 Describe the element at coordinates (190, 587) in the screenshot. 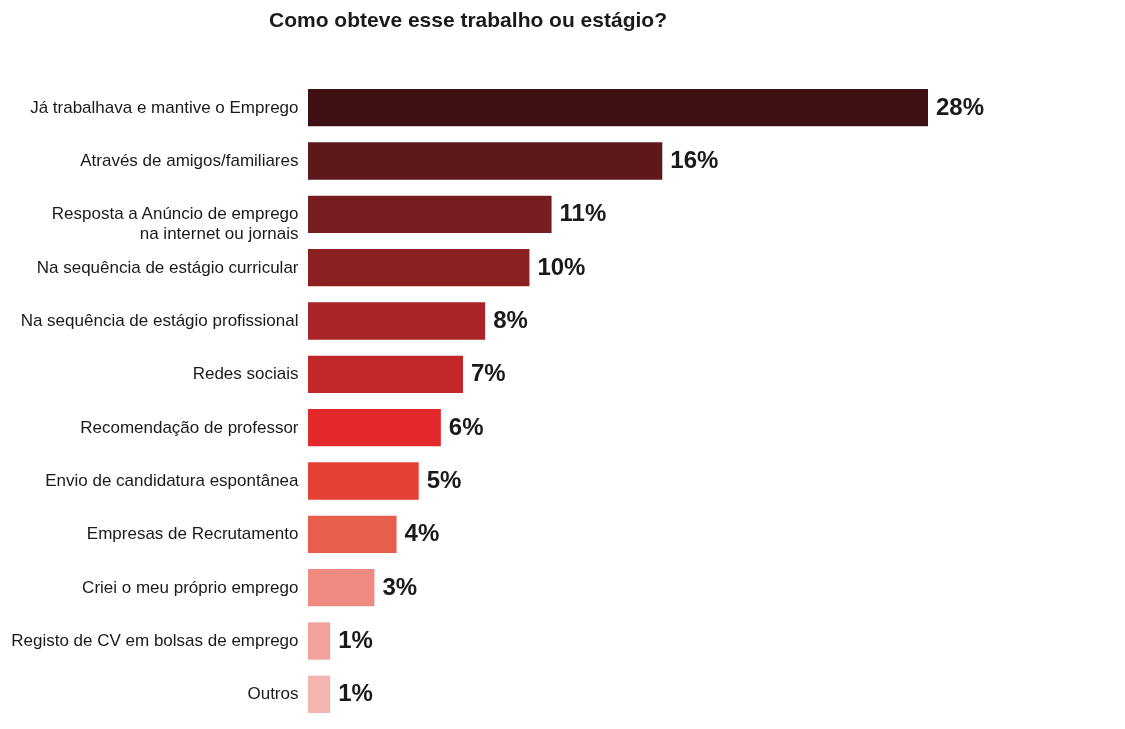

I see `y-tick-label: Criei o meu próprio emprego` at that location.